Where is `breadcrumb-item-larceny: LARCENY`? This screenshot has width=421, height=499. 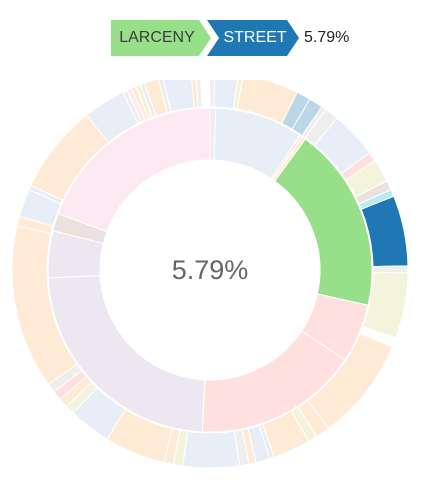 breadcrumb-item-larceny: LARCENY is located at coordinates (161, 38).